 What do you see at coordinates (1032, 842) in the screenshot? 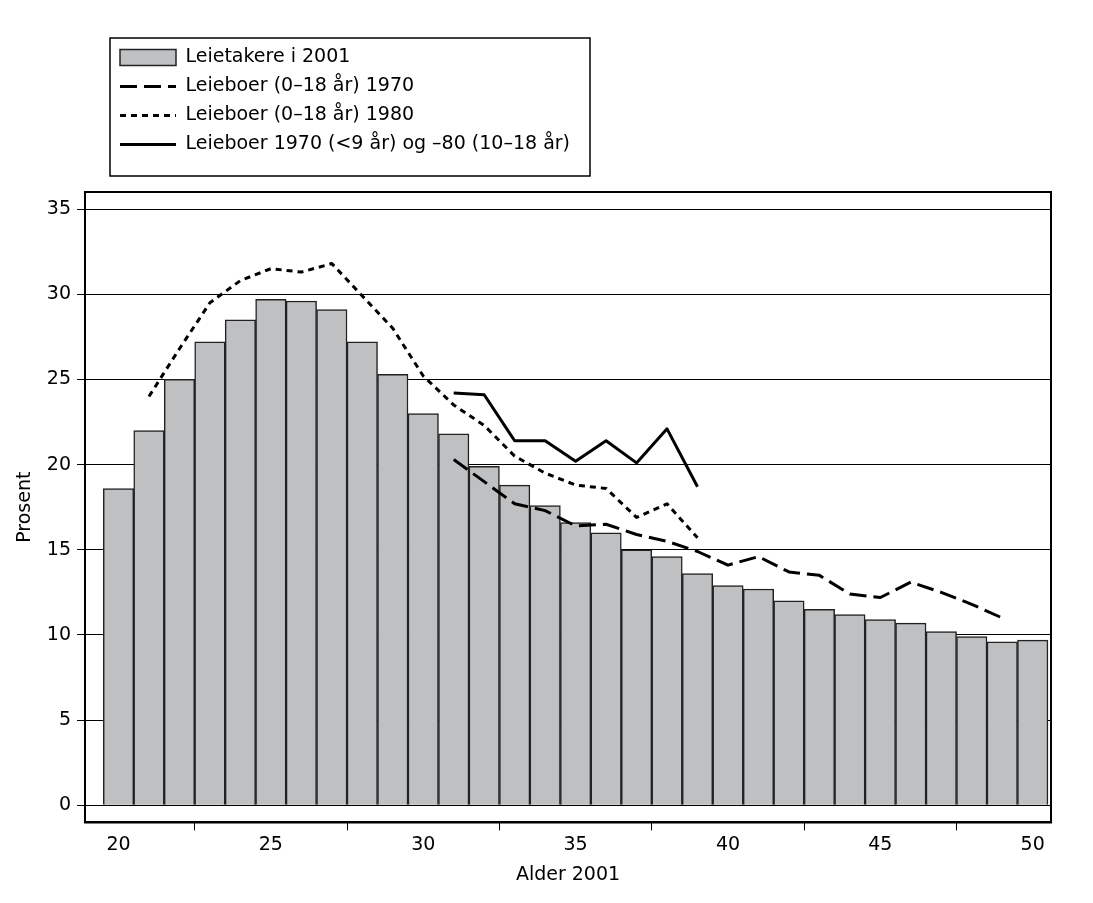
I see `x-tick-label: 50` at bounding box center [1032, 842].